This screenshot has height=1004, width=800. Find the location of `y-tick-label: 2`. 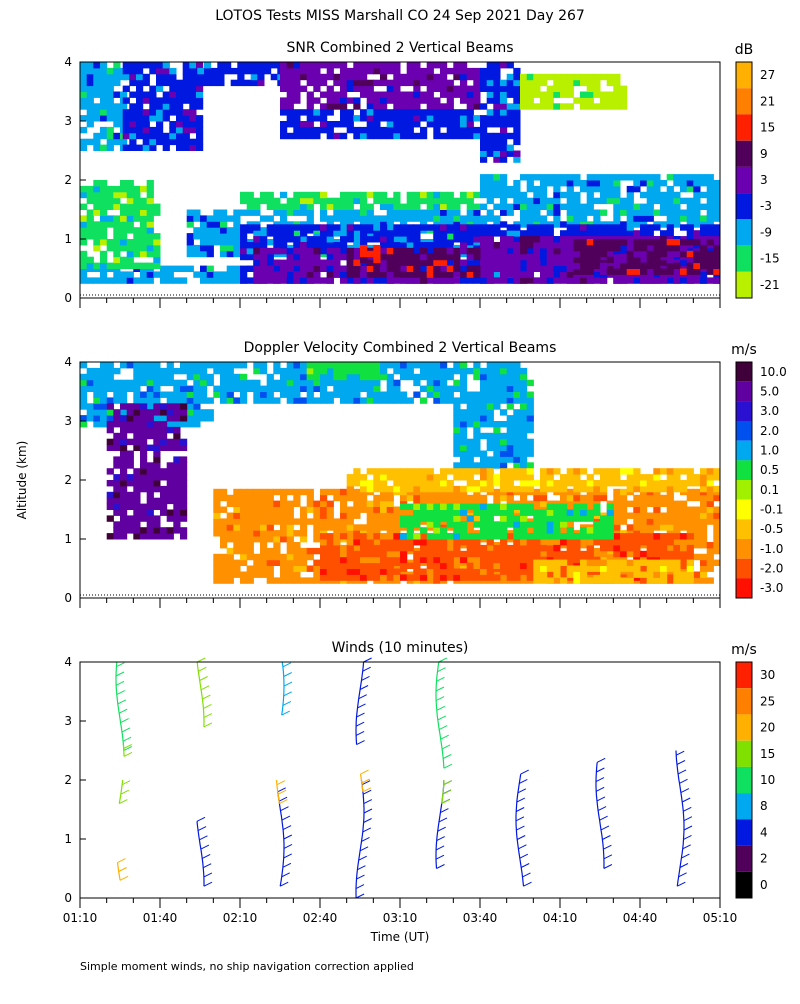

y-tick-label: 2 is located at coordinates (68, 180).